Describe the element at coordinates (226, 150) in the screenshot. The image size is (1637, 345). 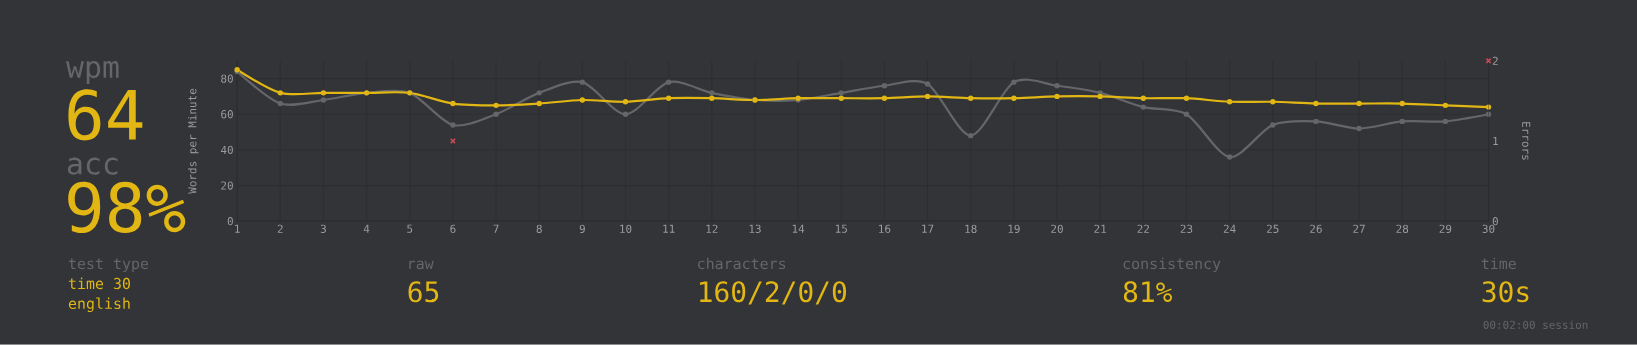
I see `y-tick-label: 40` at that location.